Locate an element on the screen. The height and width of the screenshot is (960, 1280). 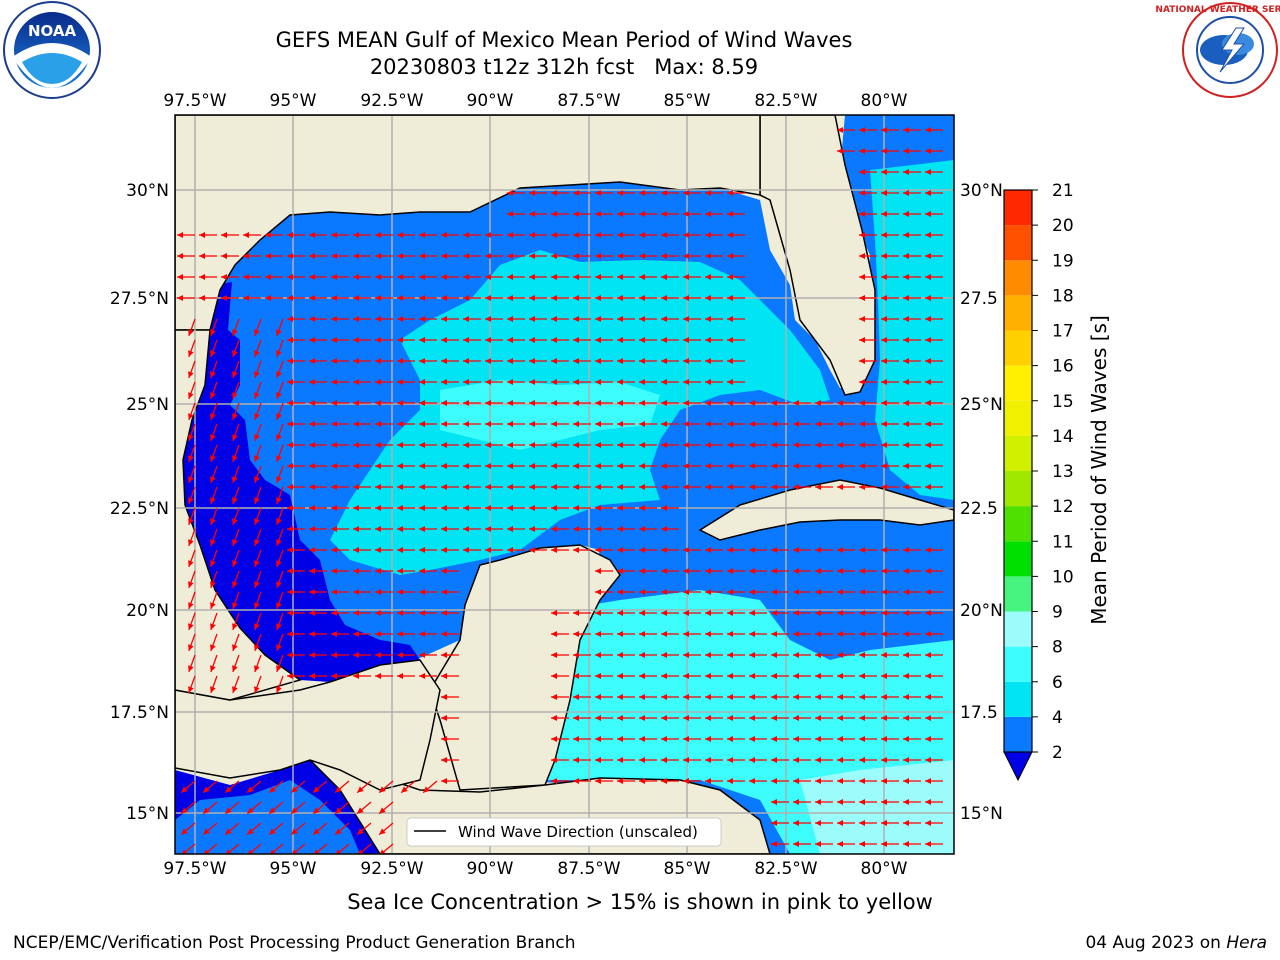
lon-label-bottom: 92.5°W is located at coordinates (391, 869).